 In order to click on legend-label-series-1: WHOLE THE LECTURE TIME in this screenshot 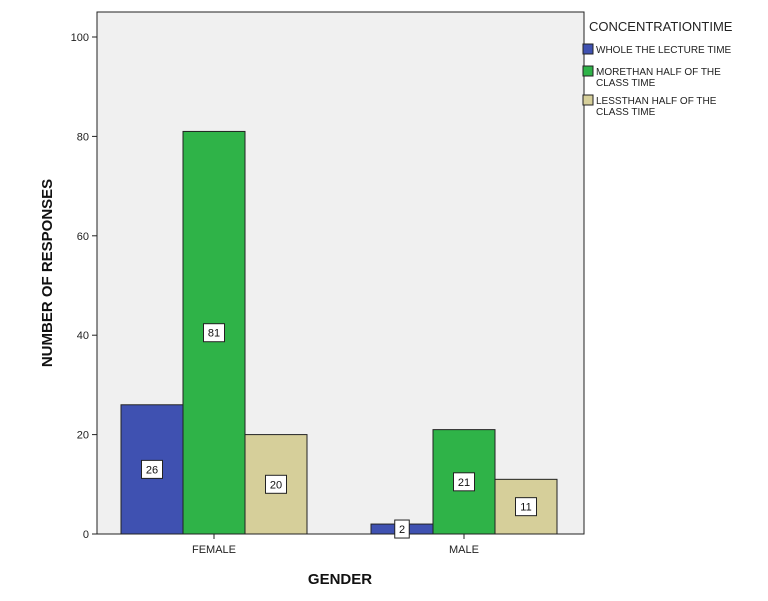, I will do `click(664, 50)`.